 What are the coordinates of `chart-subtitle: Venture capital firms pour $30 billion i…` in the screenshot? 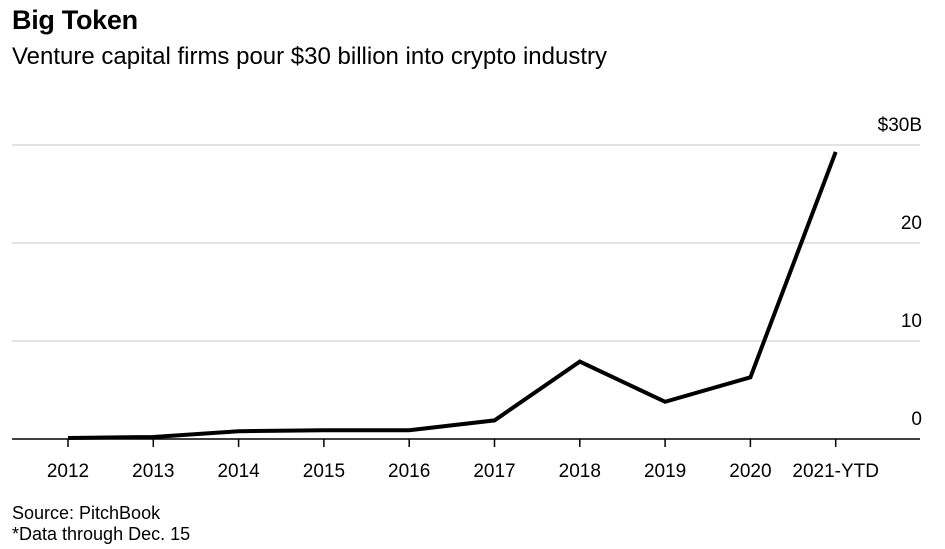 It's located at (309, 56).